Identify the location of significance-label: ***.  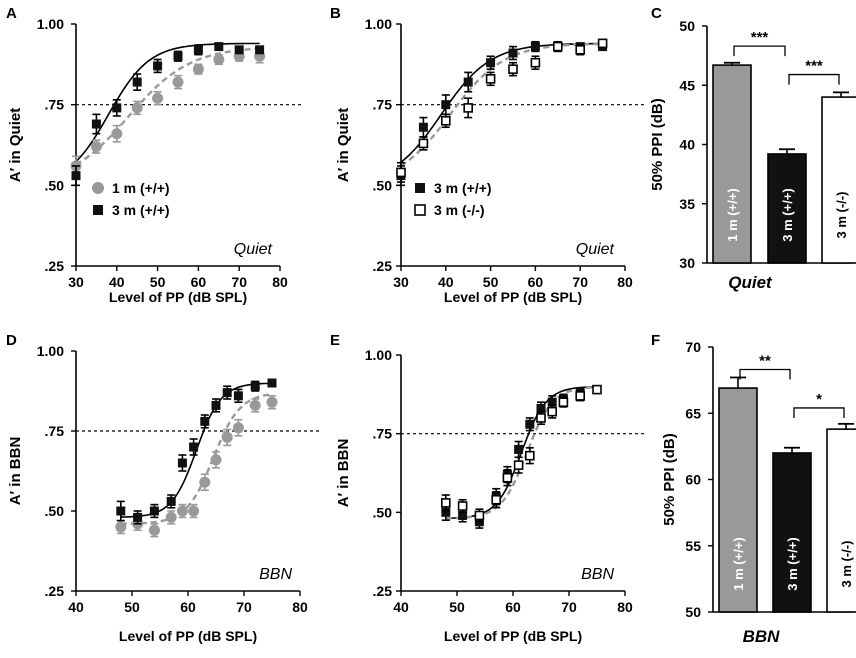
(814, 66).